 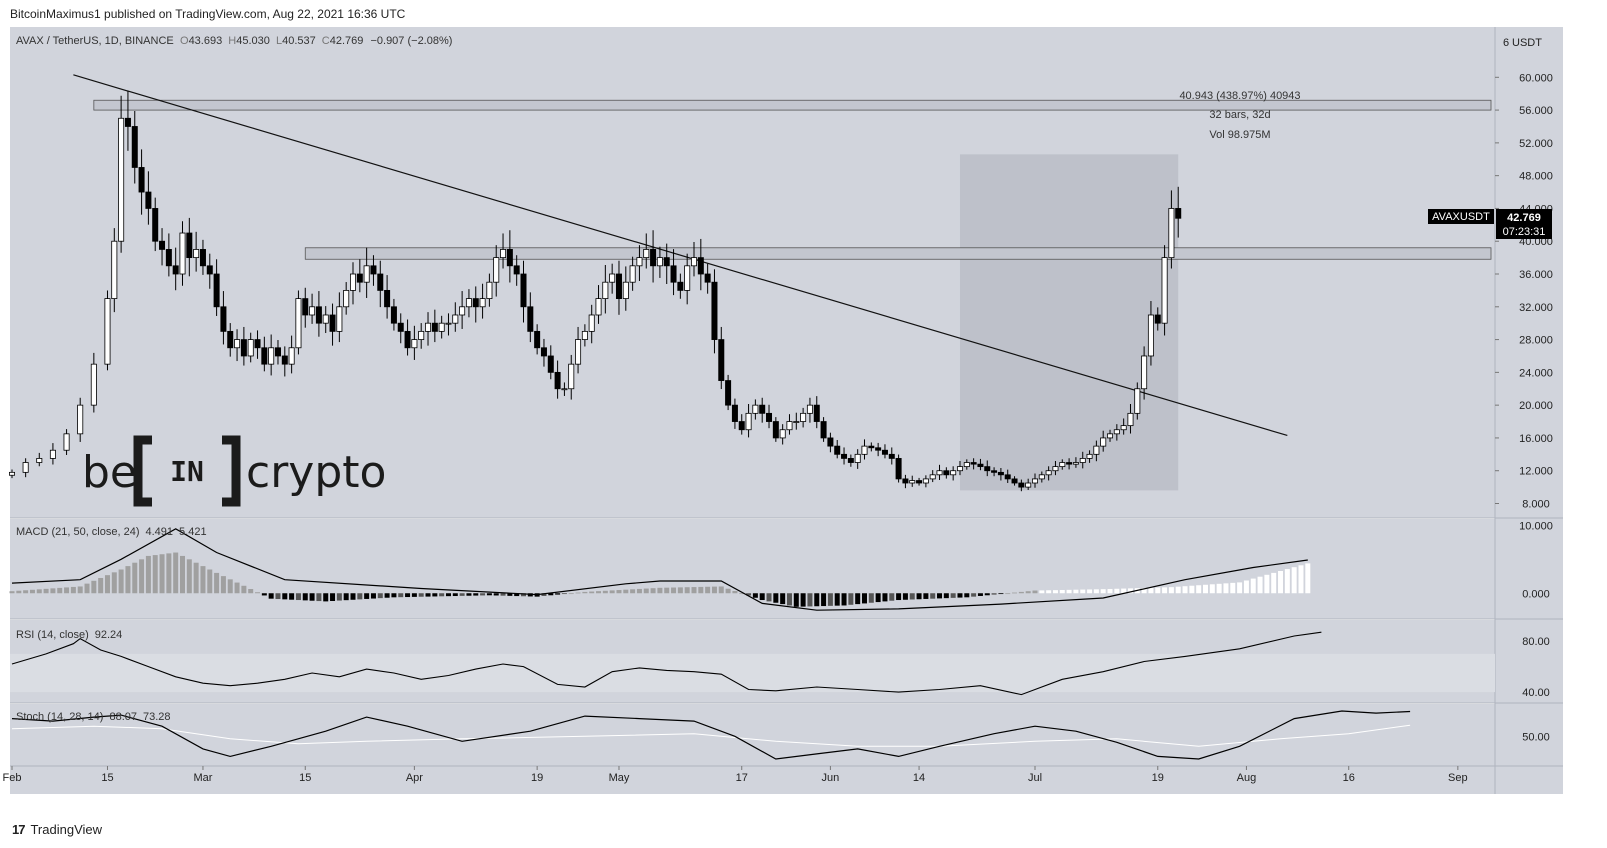 What do you see at coordinates (1536, 737) in the screenshot?
I see `stoch-tick-label: 50.00` at bounding box center [1536, 737].